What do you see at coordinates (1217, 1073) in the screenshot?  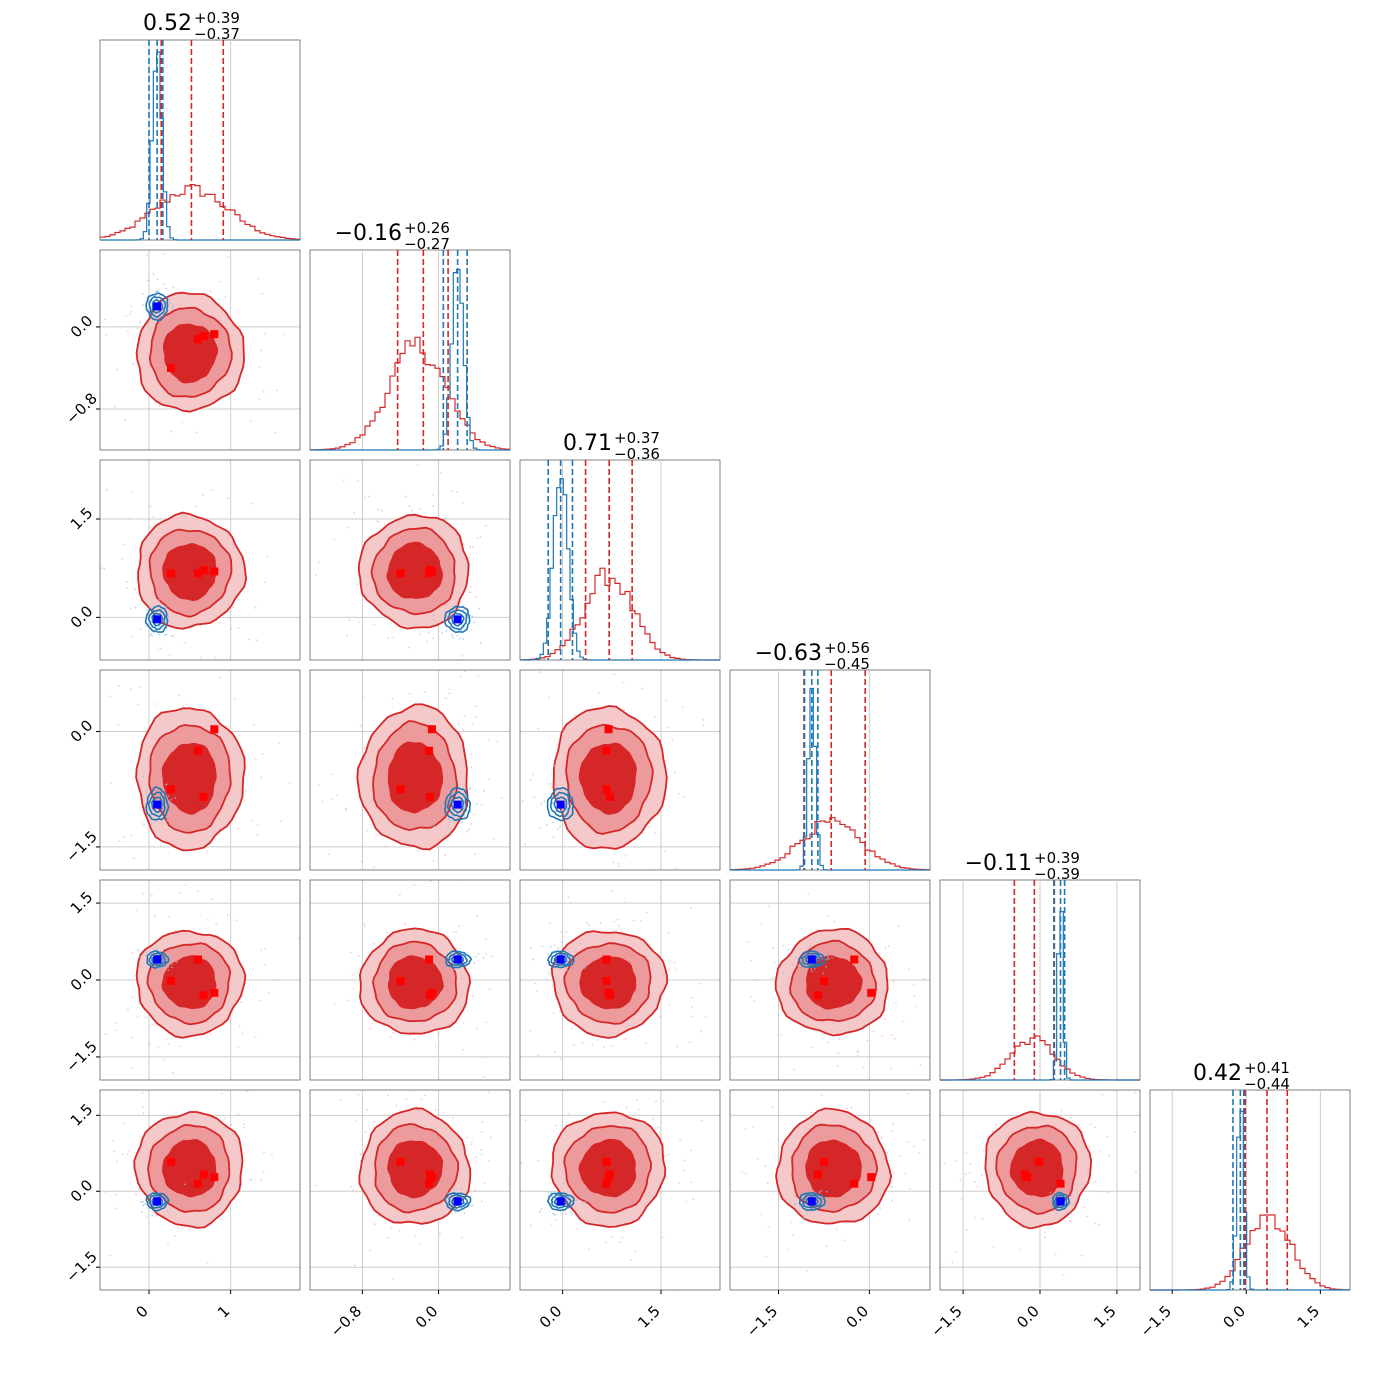 I see `param-title-median: 0.42` at bounding box center [1217, 1073].